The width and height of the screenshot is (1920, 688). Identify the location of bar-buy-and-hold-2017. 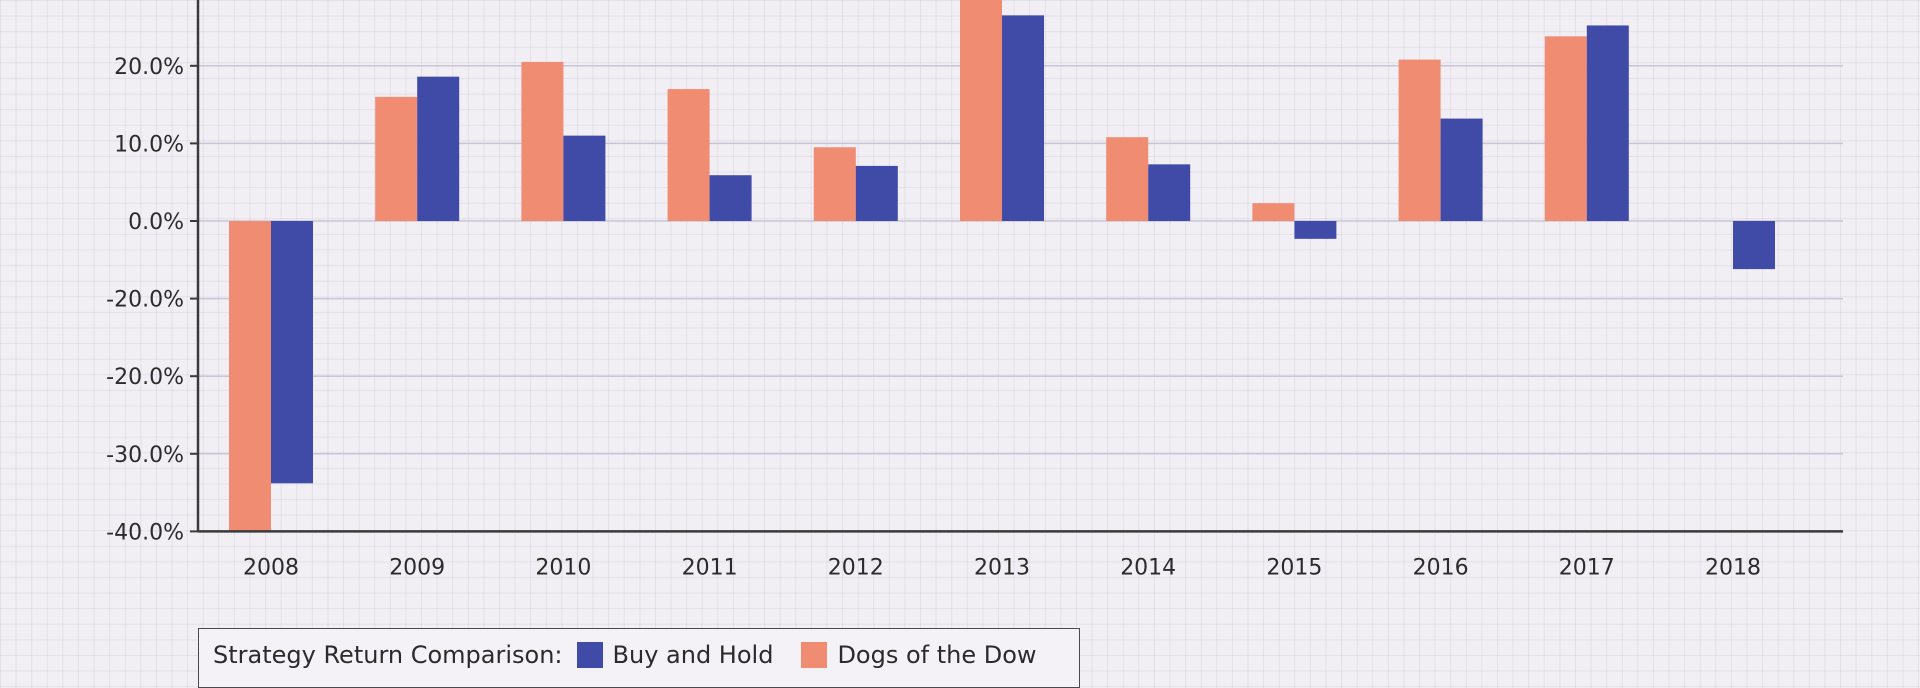
(1607, 123).